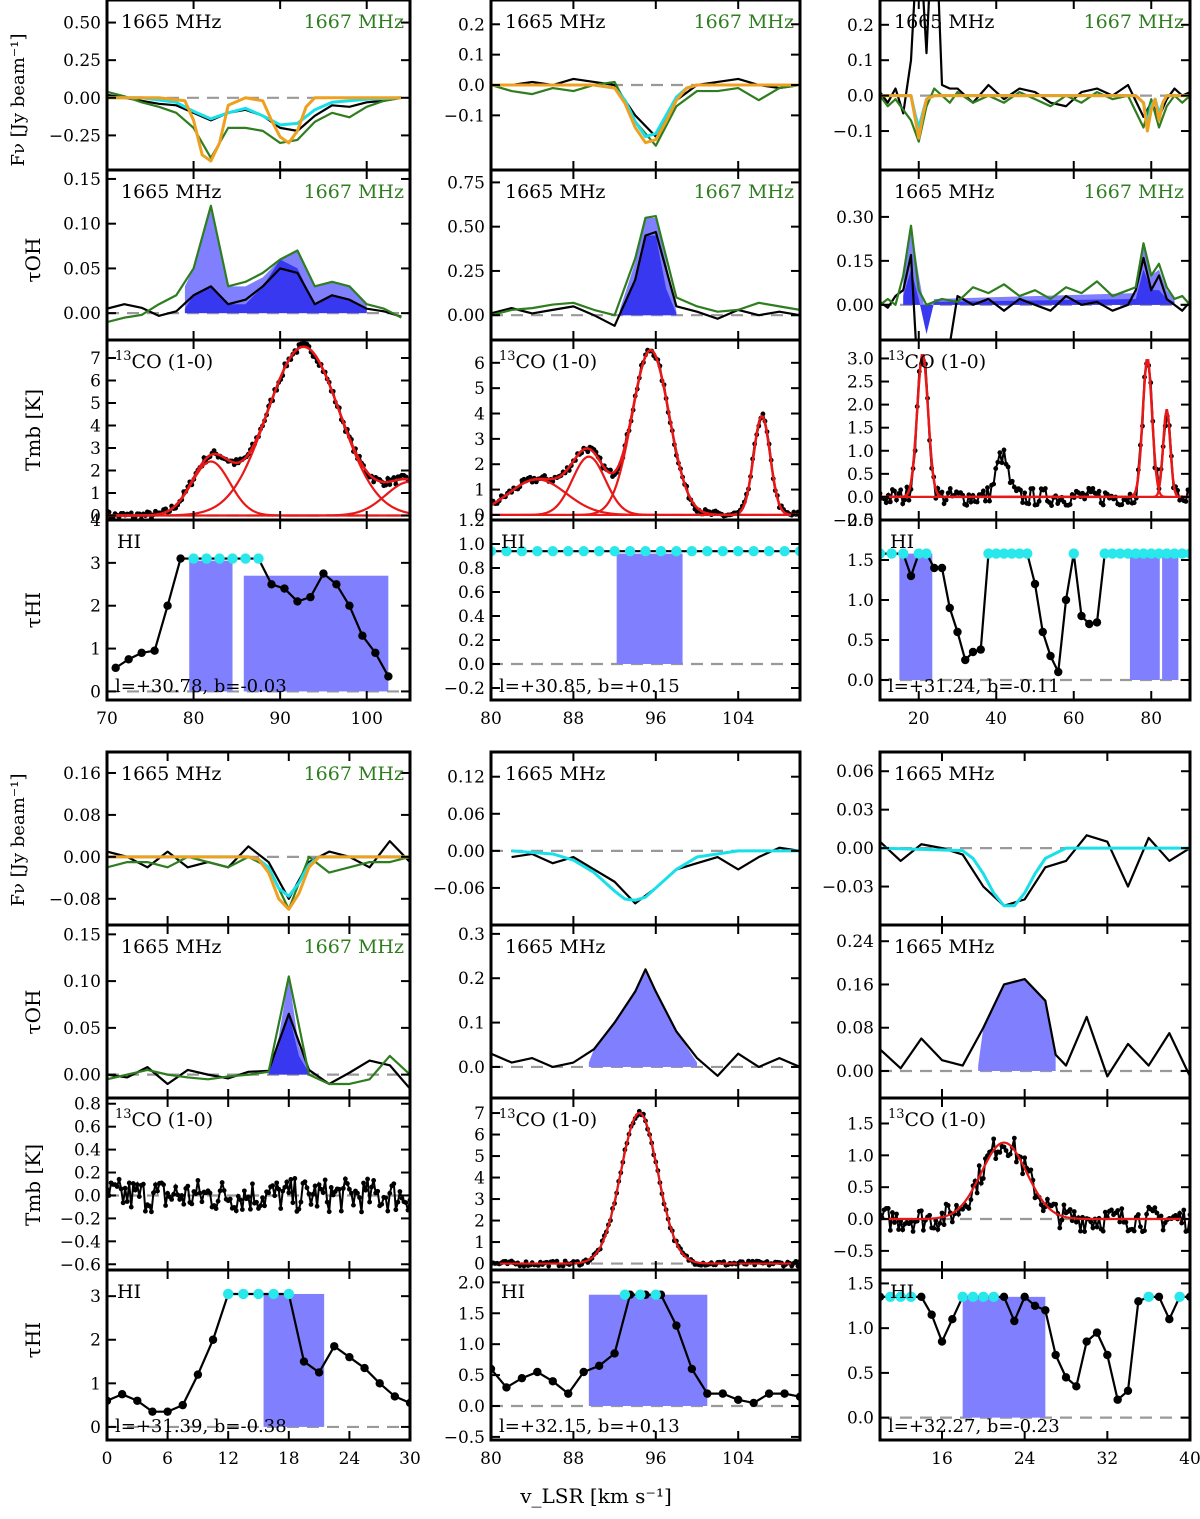 The height and width of the screenshot is (1519, 1200). What do you see at coordinates (80, 1242) in the screenshot?
I see `y-tick-label: −0.4` at bounding box center [80, 1242].